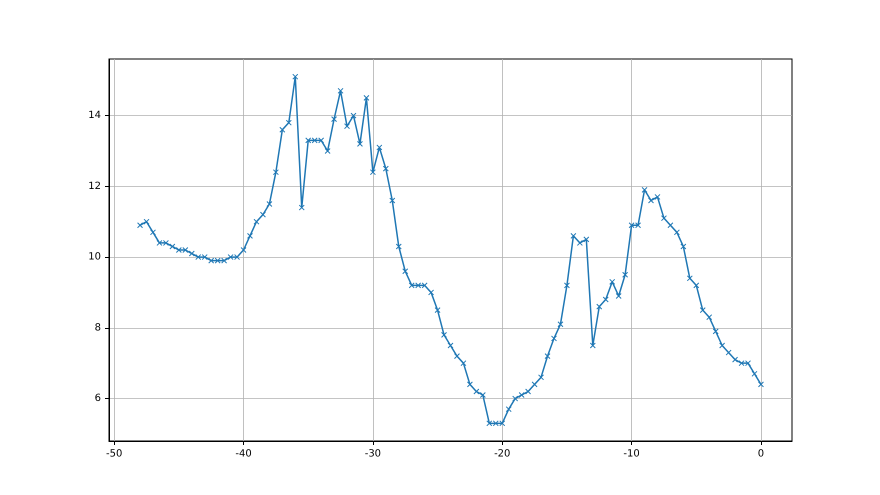 The image size is (880, 495). Describe the element at coordinates (631, 454) in the screenshot. I see `x-tick-label: -10` at that location.